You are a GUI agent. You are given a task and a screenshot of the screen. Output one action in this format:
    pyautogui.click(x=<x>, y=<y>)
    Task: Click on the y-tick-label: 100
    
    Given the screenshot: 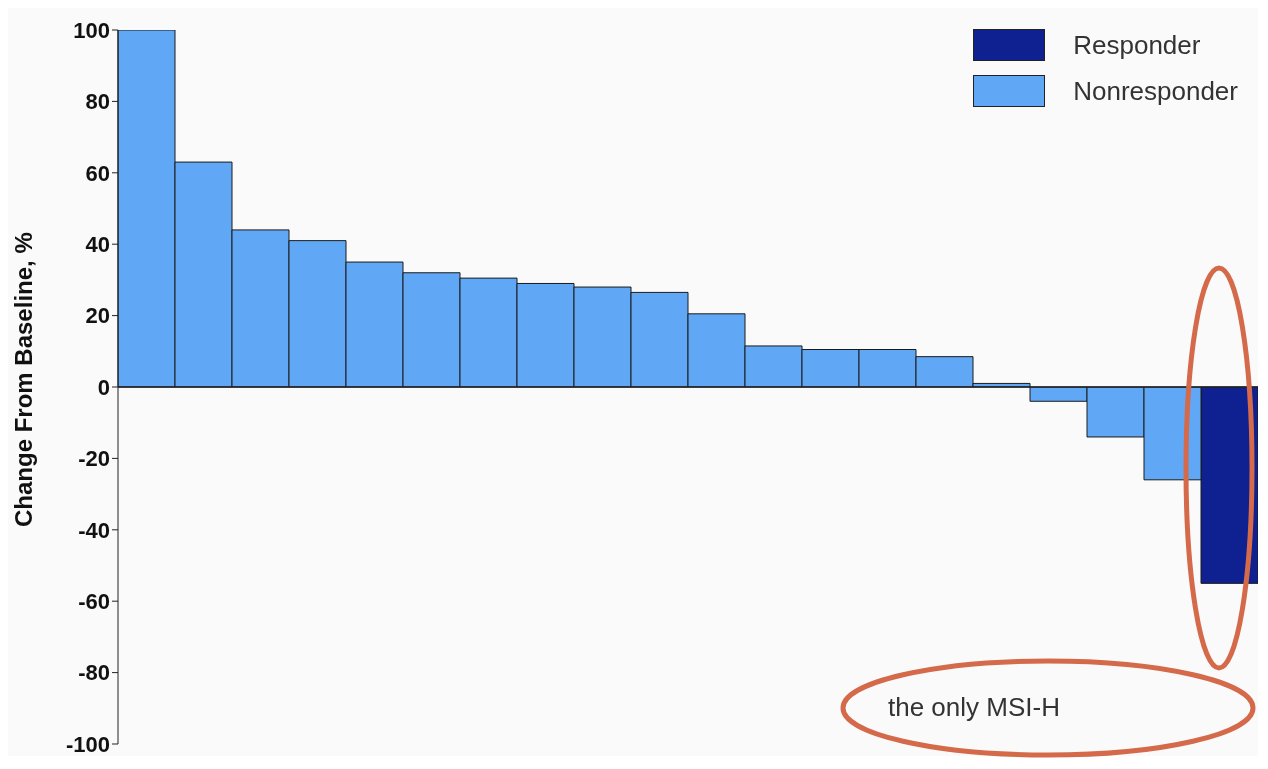 What is the action you would take?
    pyautogui.click(x=91, y=30)
    